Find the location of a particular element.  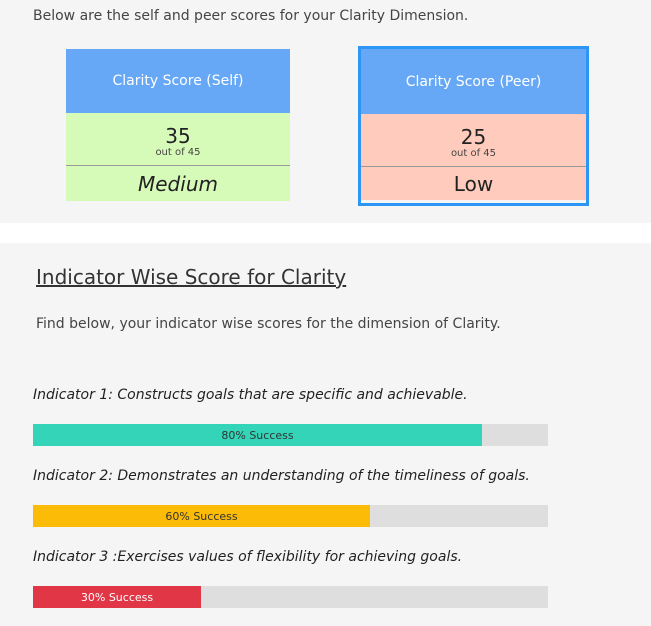

section-title: Indicator Wise Score for Clarity is located at coordinates (191, 277).